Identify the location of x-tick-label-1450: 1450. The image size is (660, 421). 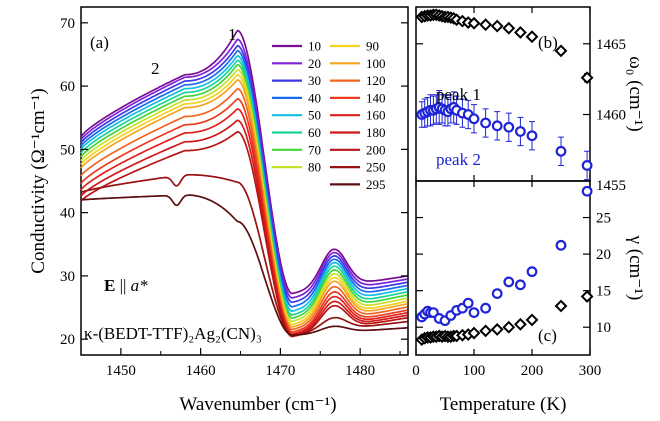
(121, 371).